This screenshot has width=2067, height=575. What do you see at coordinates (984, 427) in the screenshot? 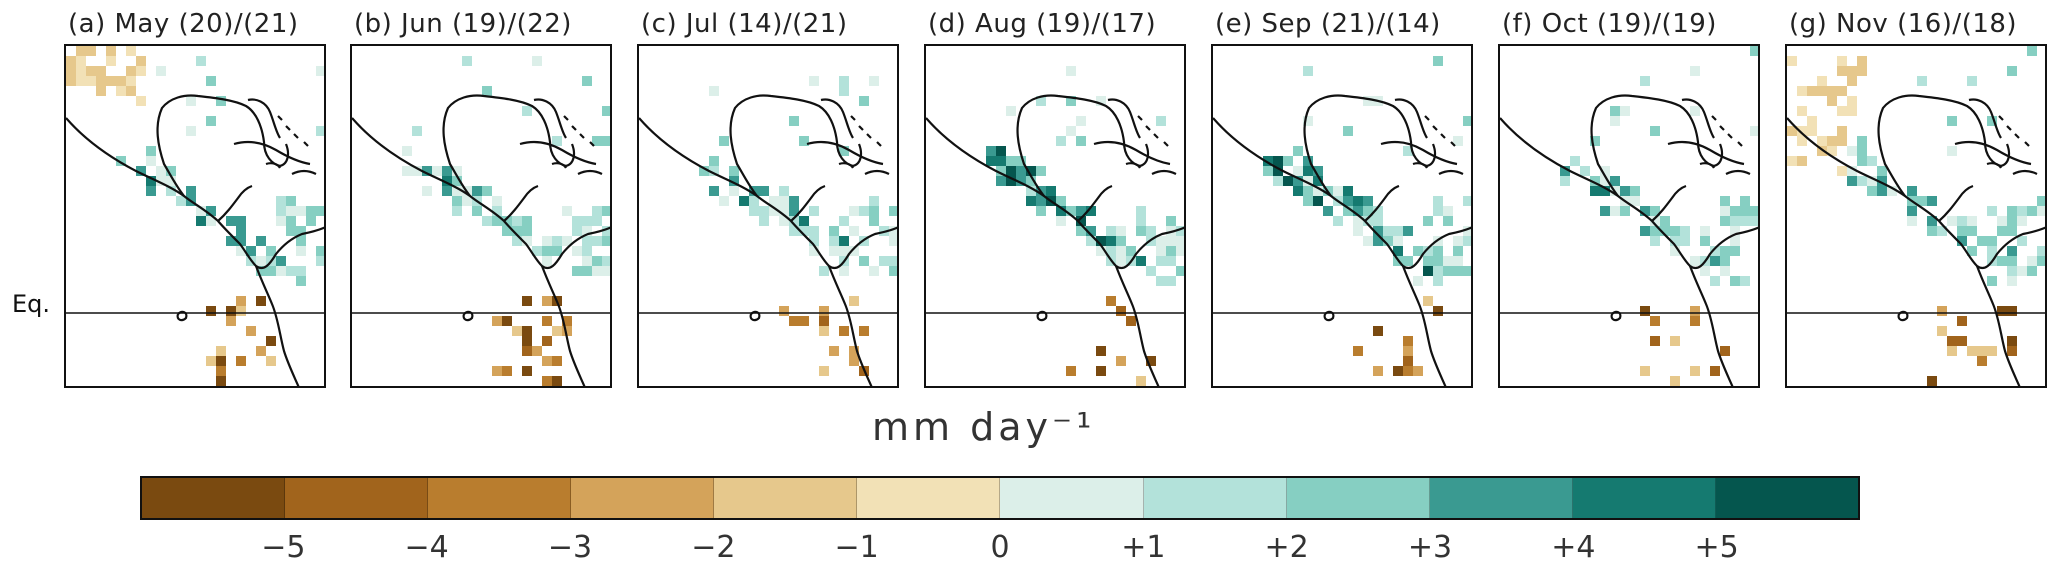
I see `units-label: mm day⁻¹` at bounding box center [984, 427].